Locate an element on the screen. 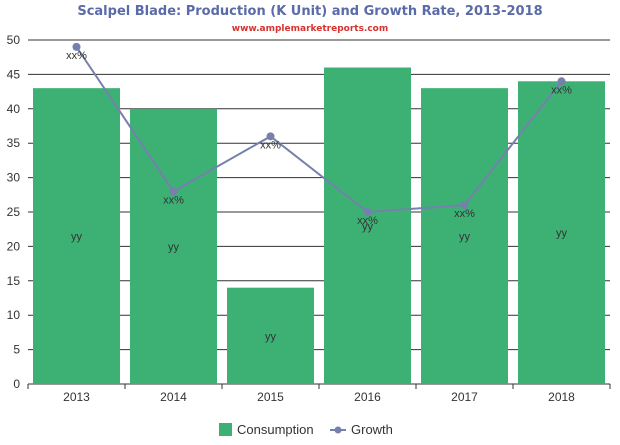 The image size is (620, 445). y-tick-label: 45 is located at coordinates (14, 74).